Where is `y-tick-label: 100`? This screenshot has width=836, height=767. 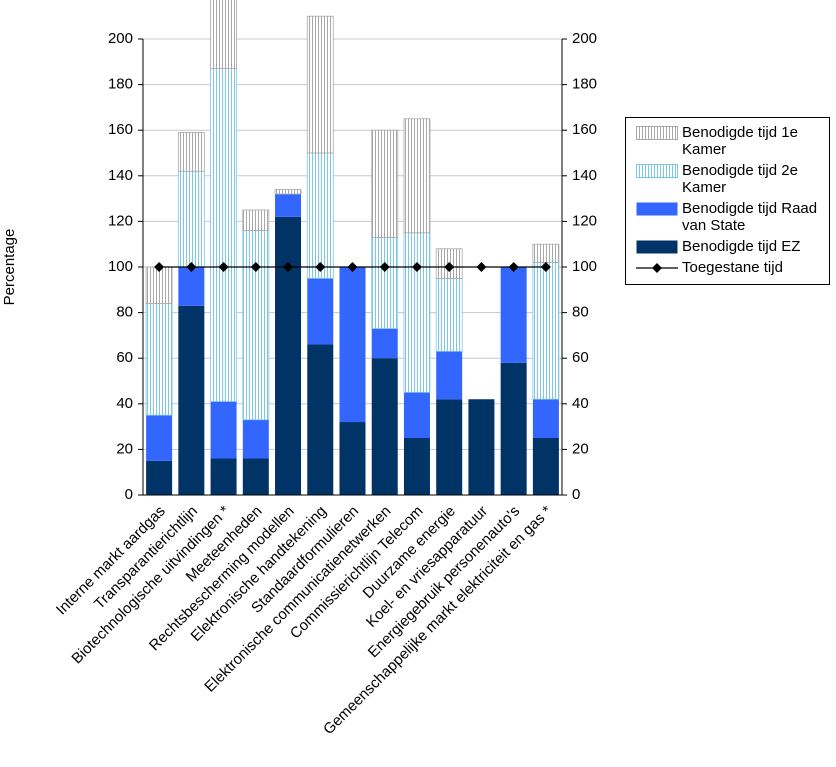 y-tick-label: 100 is located at coordinates (120, 266).